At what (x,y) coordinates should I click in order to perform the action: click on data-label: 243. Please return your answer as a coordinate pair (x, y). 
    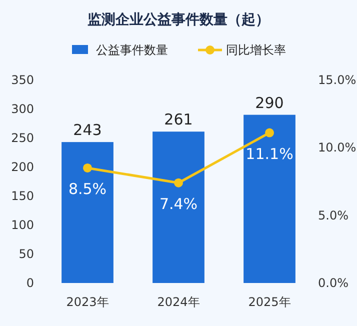
    Looking at the image, I should click on (87, 130).